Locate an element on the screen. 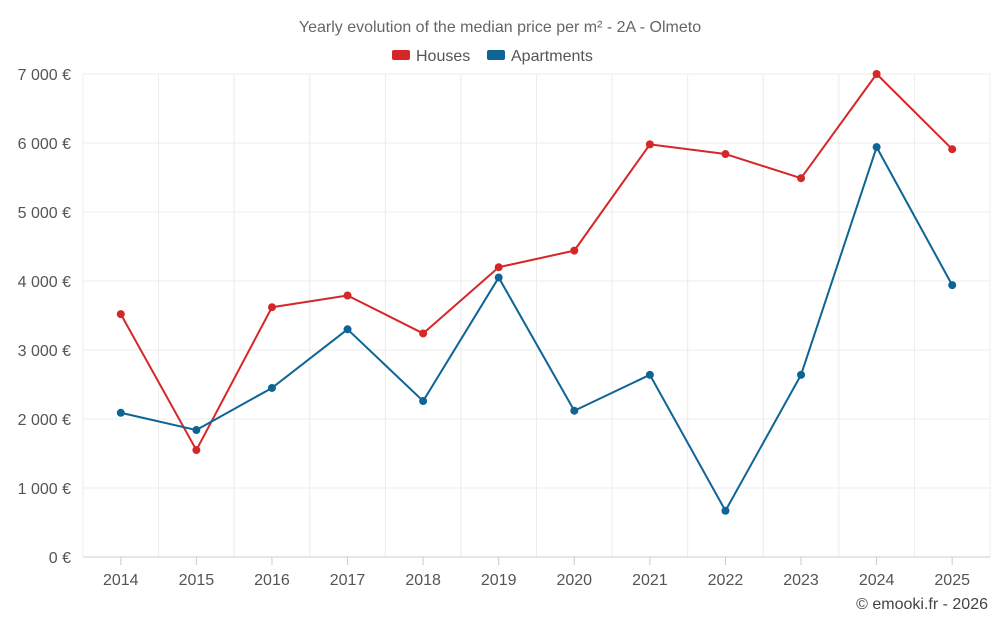 The image size is (1000, 630). x-tick-label: 2021 is located at coordinates (650, 580).